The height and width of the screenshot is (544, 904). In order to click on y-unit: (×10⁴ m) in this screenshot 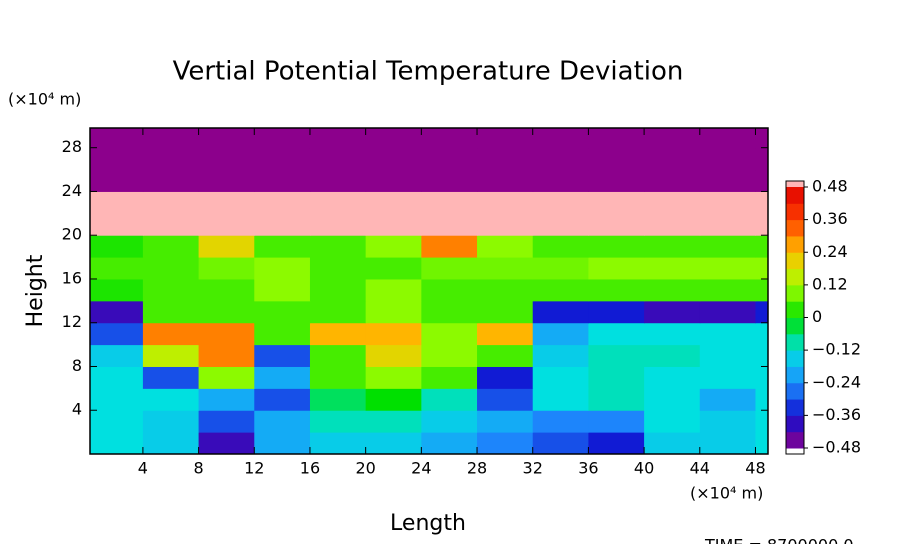, I will do `click(44, 99)`.